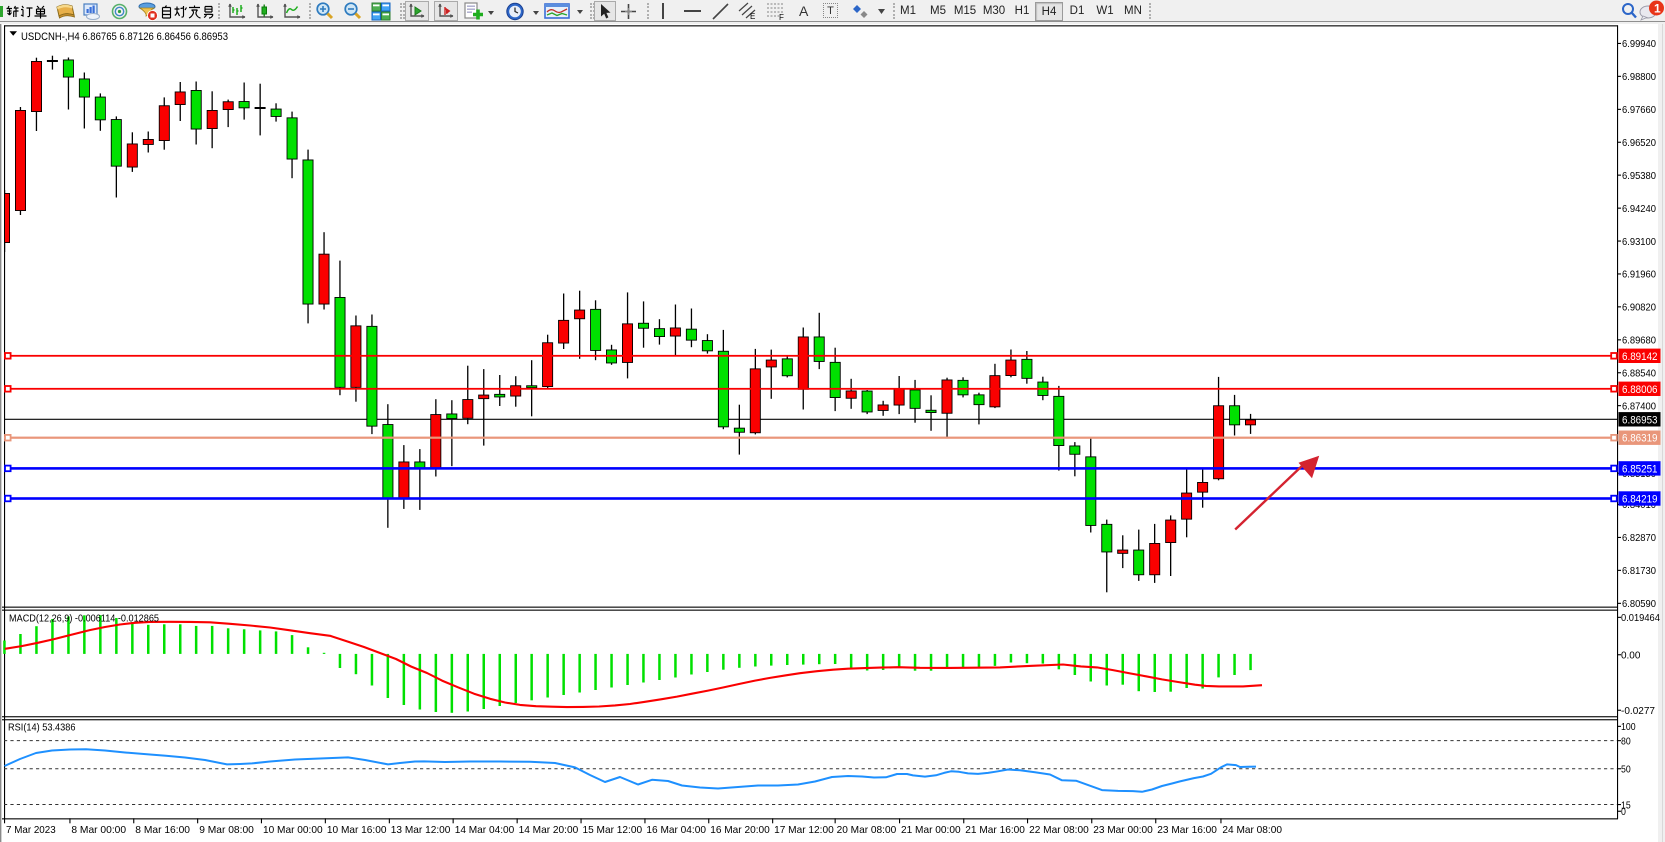 This screenshot has height=842, width=1665. Describe the element at coordinates (1640, 420) in the screenshot. I see `svg-text: 6.86953` at that location.